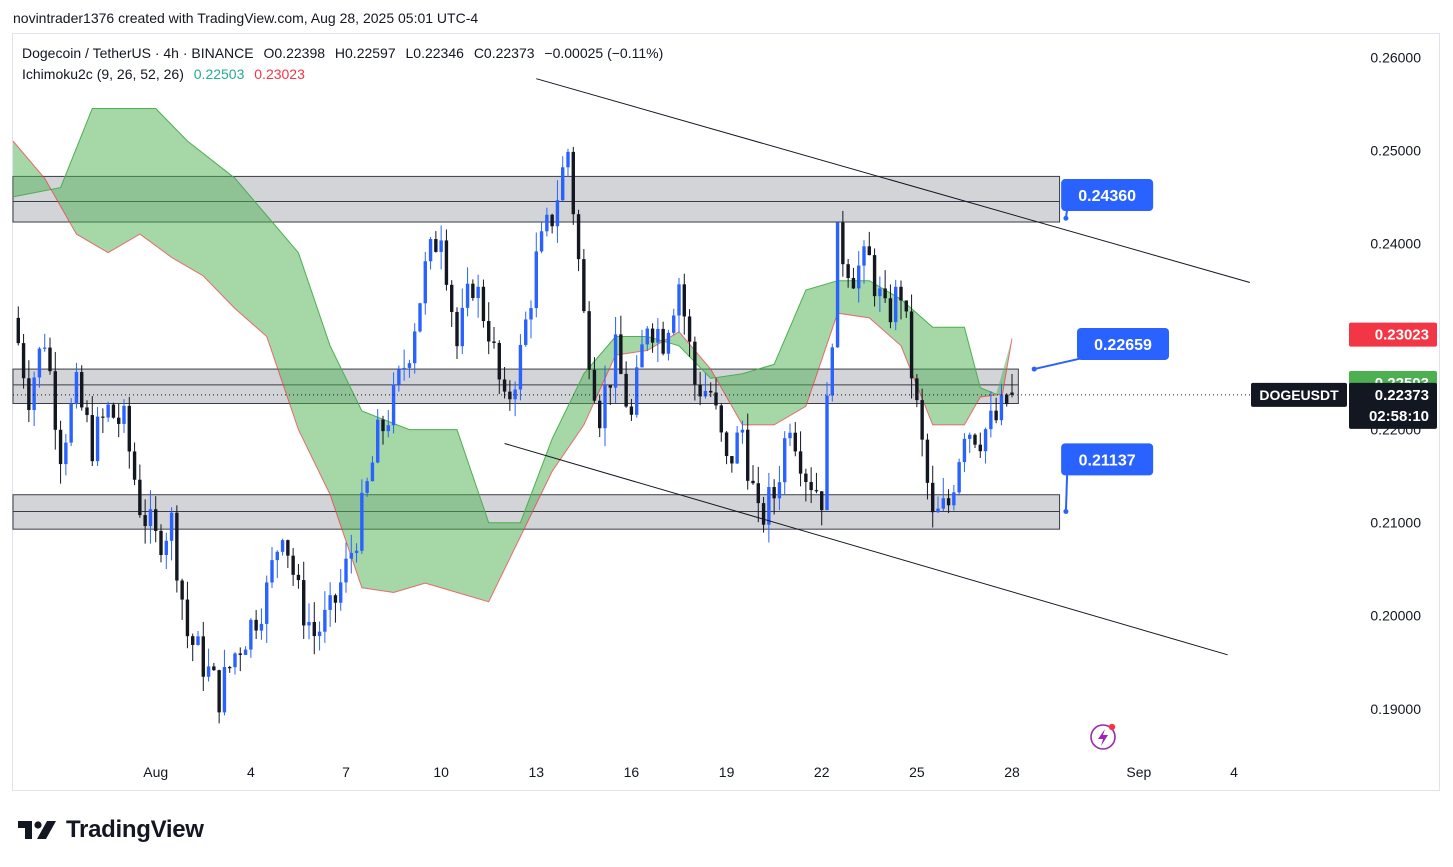  Describe the element at coordinates (110, 830) in the screenshot. I see `tradingview-logo: TradingView` at that location.